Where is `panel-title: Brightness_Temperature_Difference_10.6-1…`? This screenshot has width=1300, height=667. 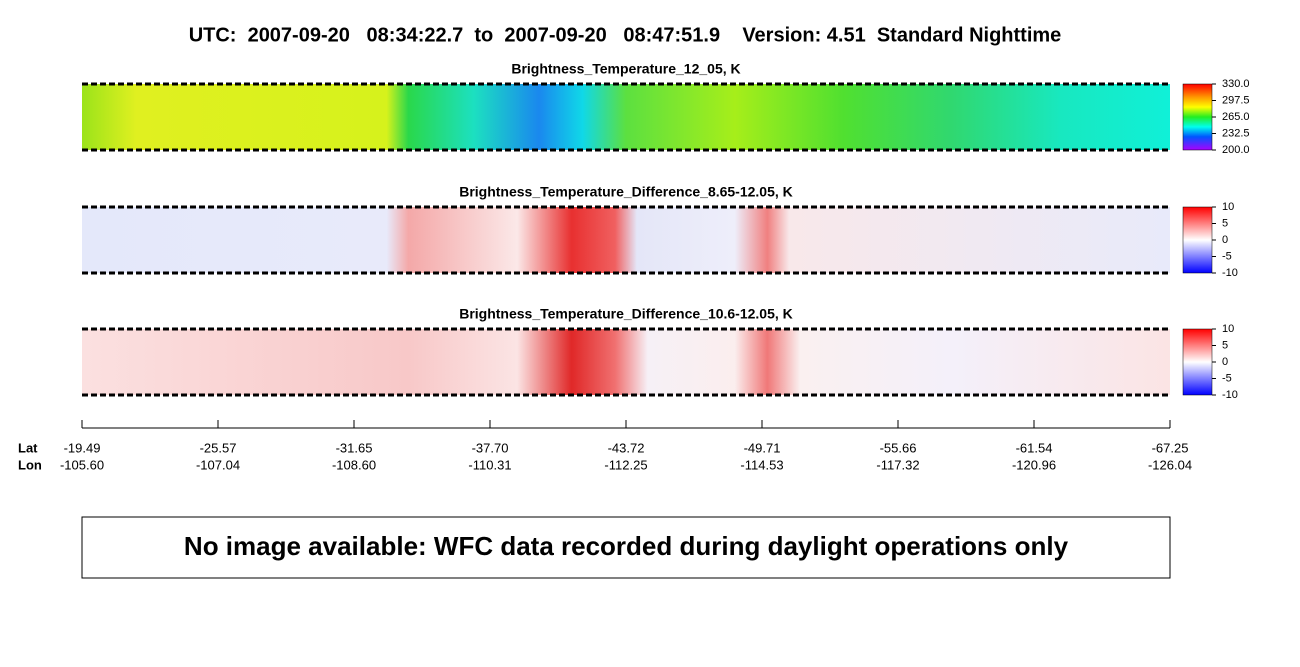
panel-title: Brightness_Temperature_Difference_10.6-1… is located at coordinates (626, 314).